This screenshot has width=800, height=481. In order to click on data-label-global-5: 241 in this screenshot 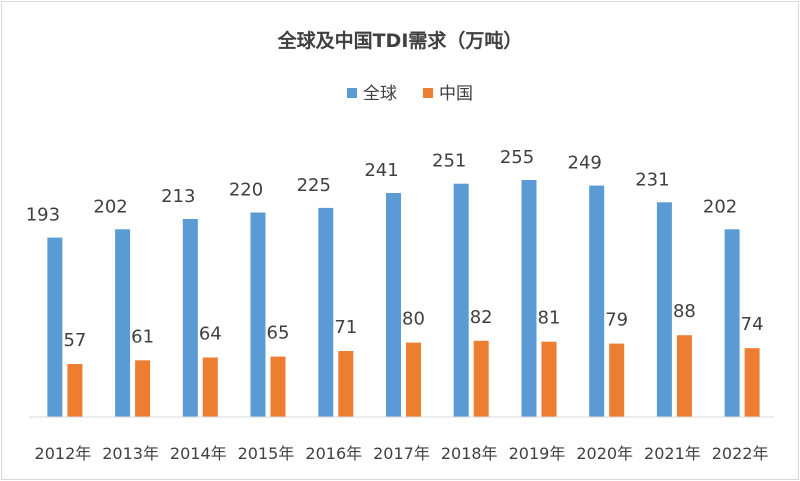, I will do `click(381, 170)`.